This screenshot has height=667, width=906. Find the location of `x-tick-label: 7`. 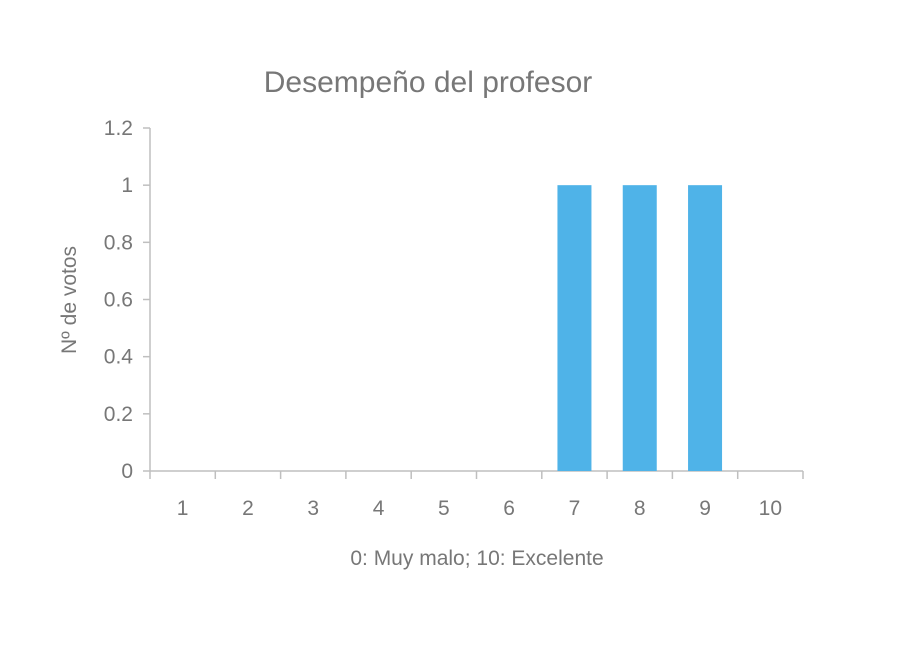

x-tick-label: 7 is located at coordinates (575, 508).